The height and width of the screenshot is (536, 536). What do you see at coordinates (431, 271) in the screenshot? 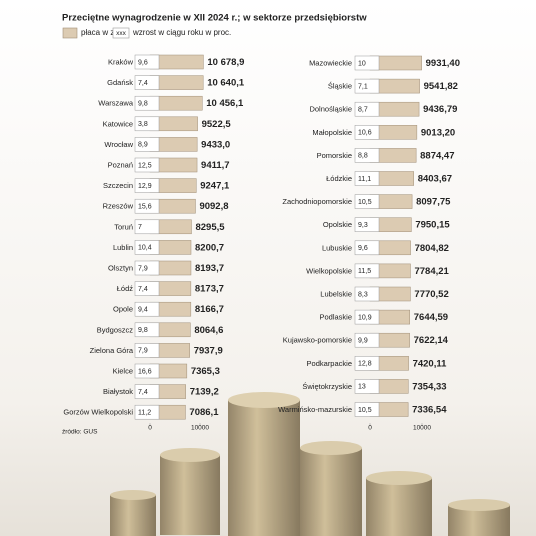
I see `value-label: 7784,21` at bounding box center [431, 271].